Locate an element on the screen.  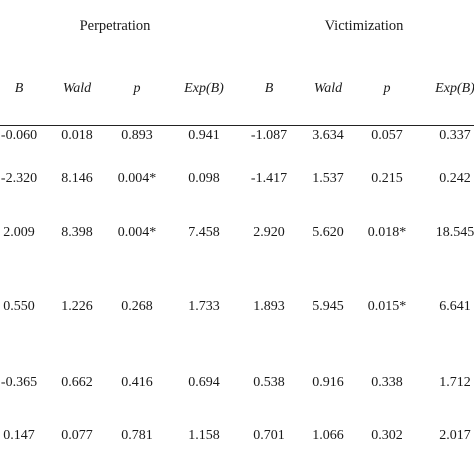
table-cell: 0.893 is located at coordinates (137, 135).